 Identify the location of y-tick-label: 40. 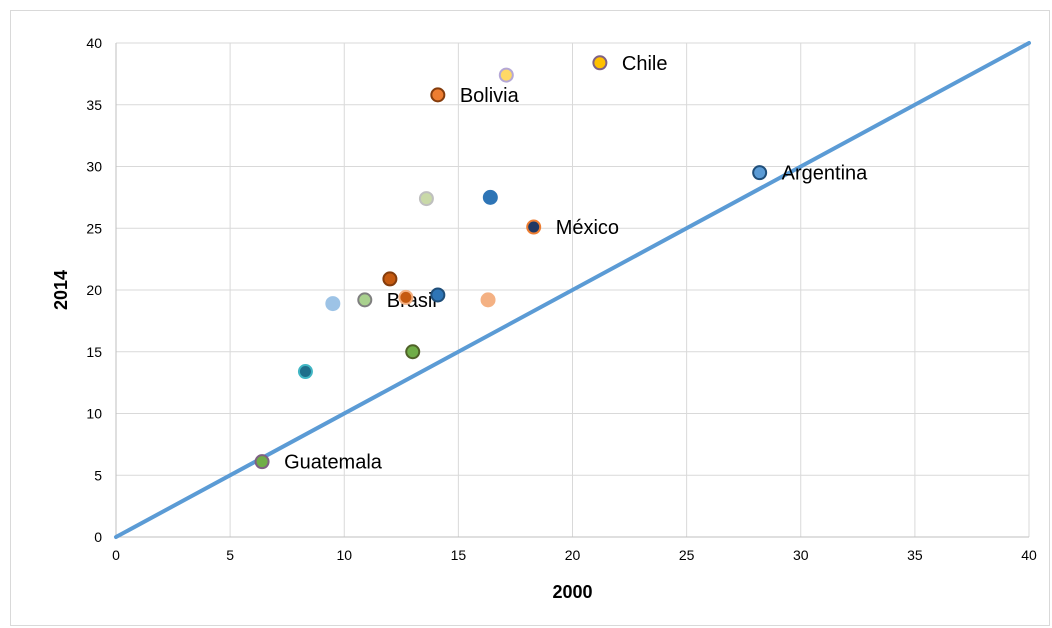
(94, 43).